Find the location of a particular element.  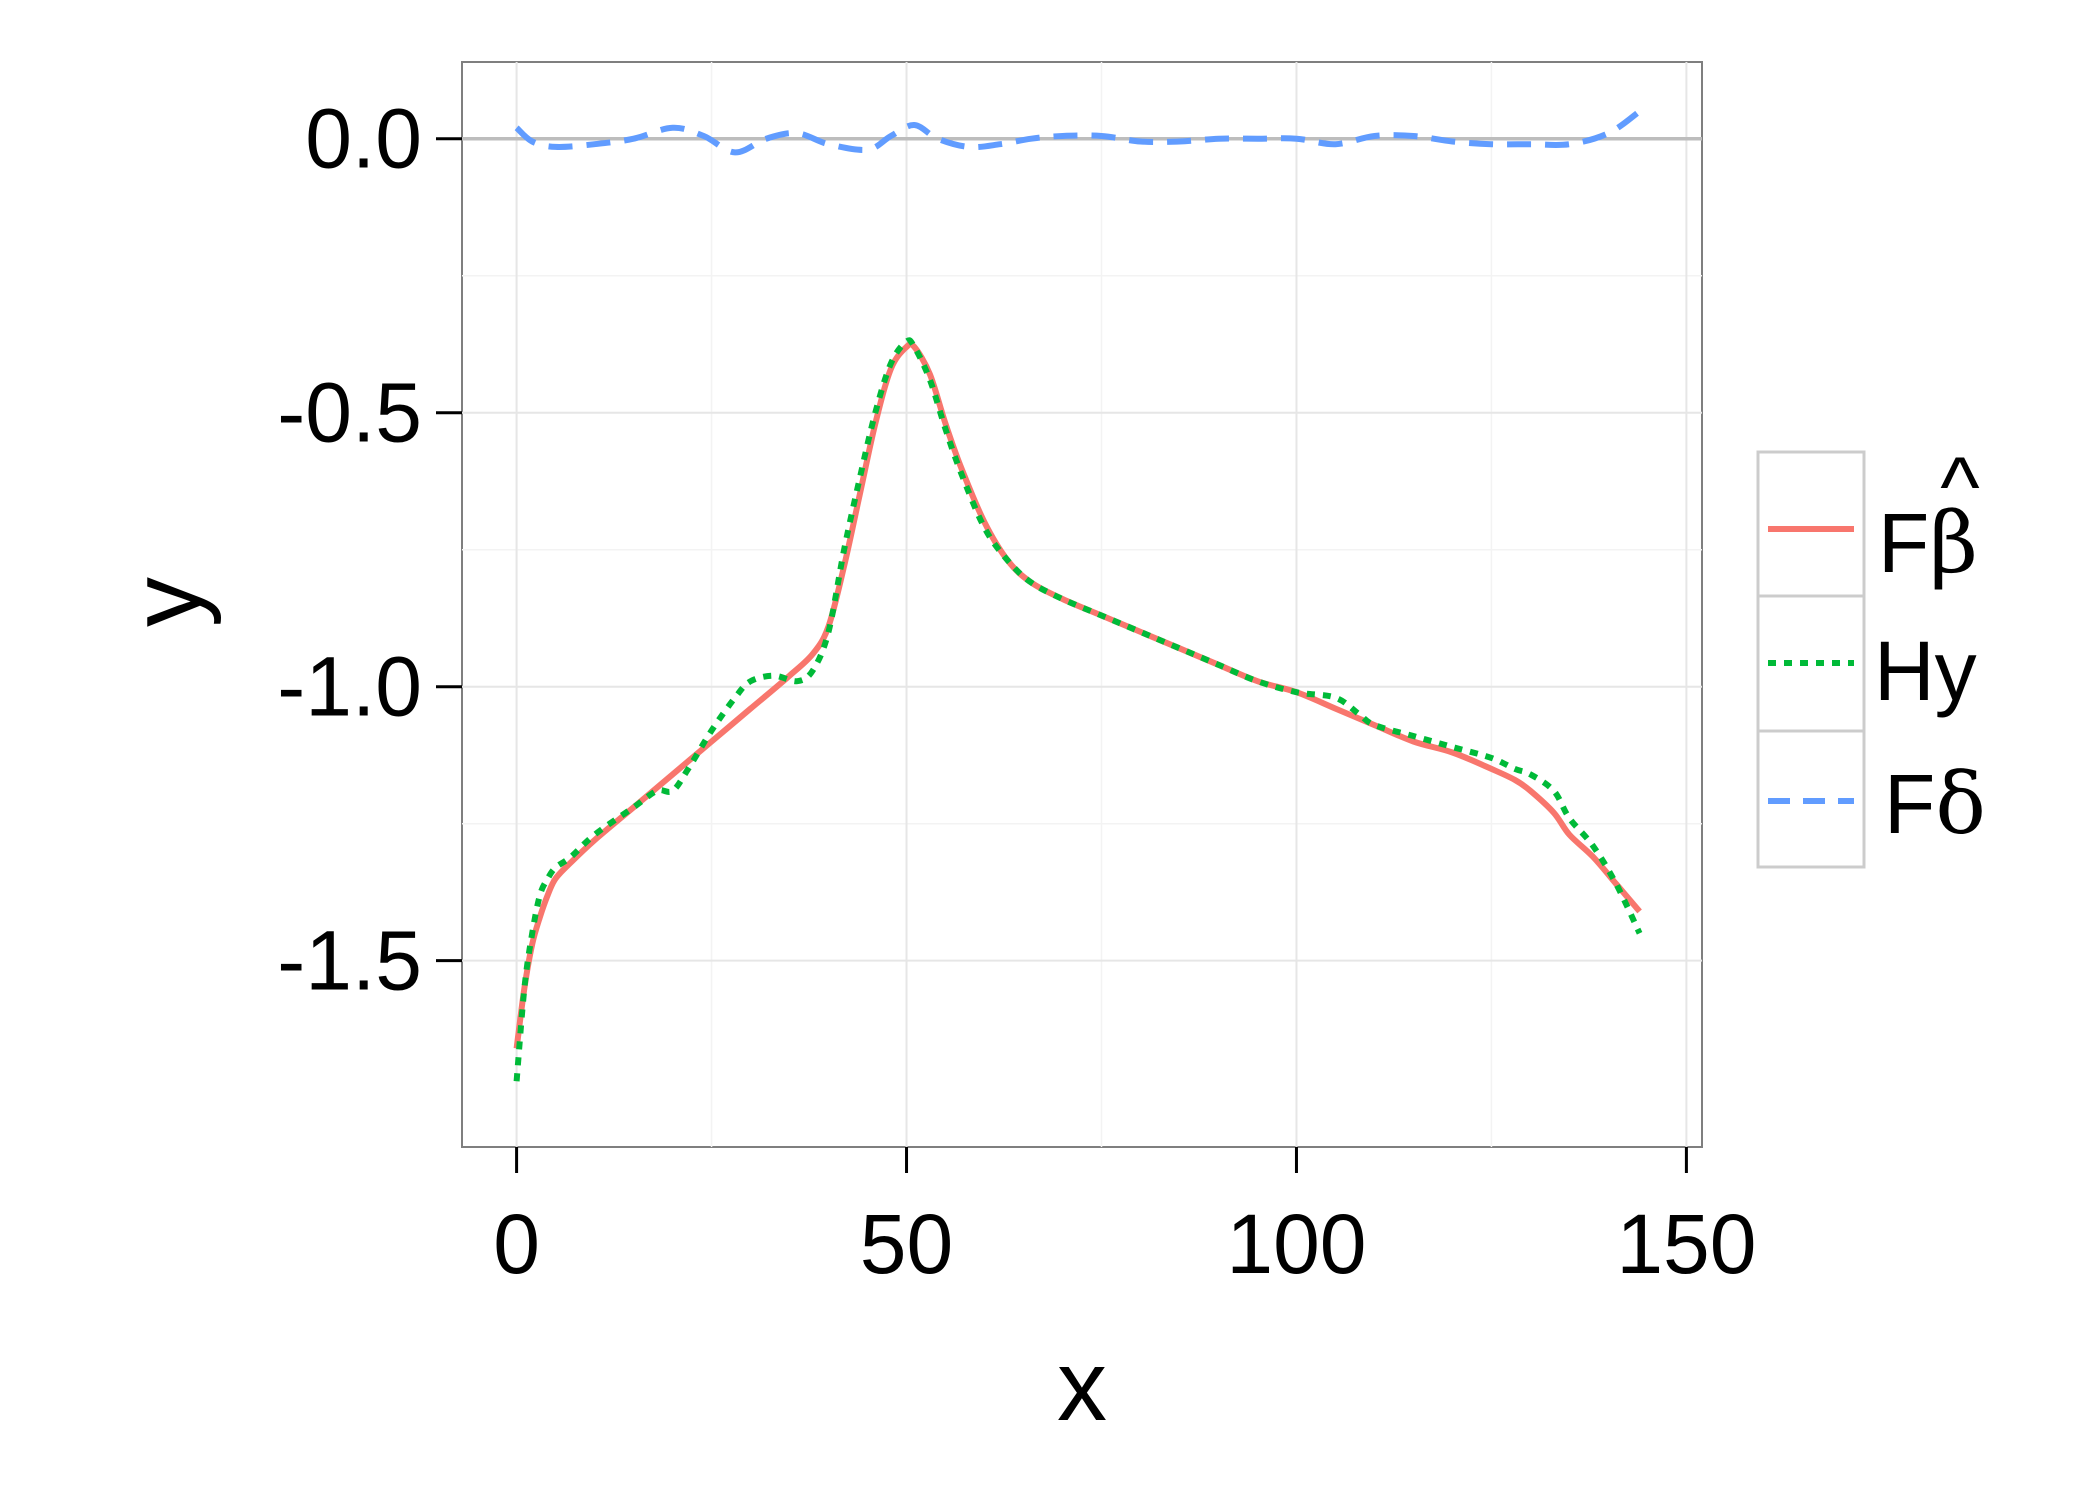

legend-label-delta: Fδ is located at coordinates (1935, 804).